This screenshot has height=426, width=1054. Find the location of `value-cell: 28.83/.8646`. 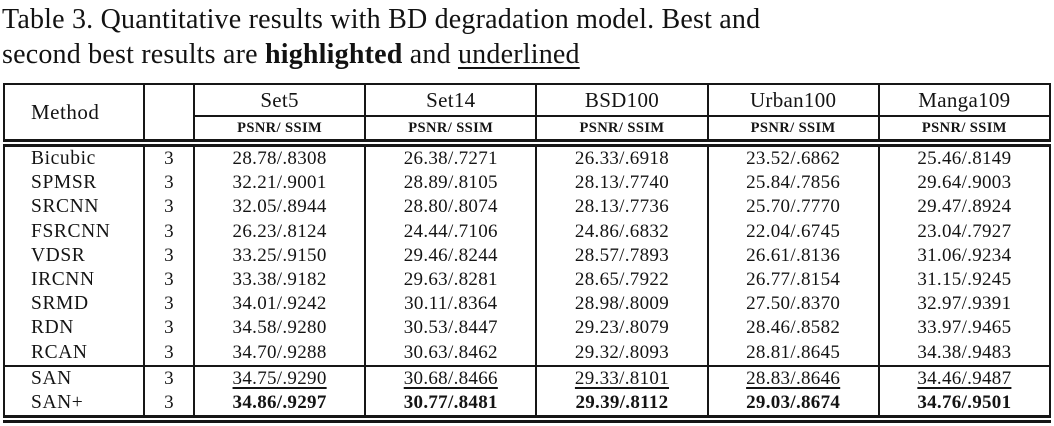

value-cell: 28.83/.8646 is located at coordinates (792, 377).